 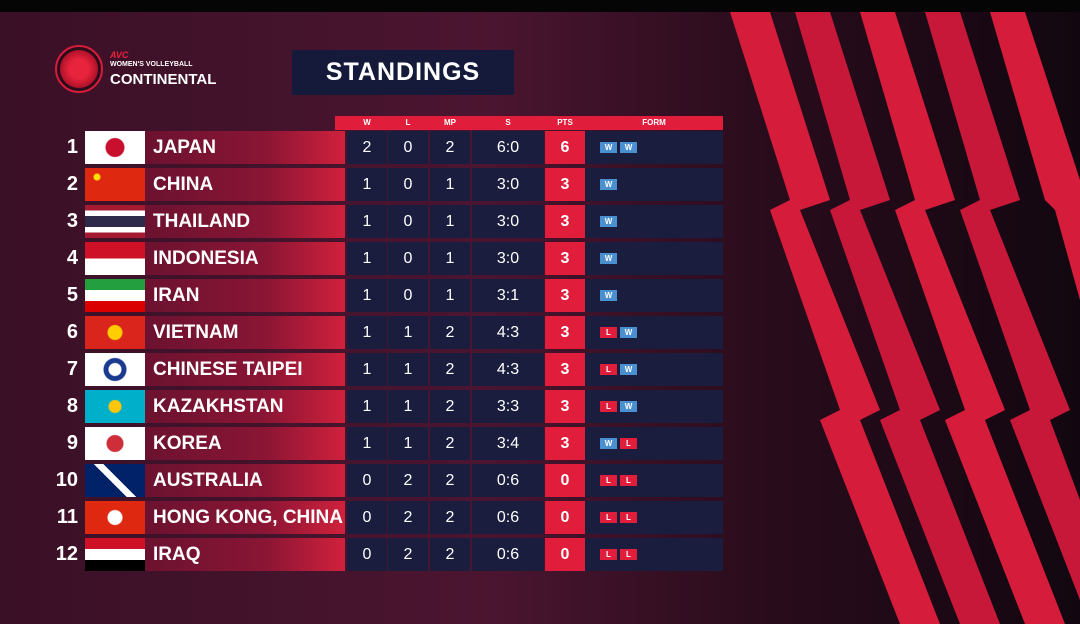 I want to click on cell-s: 3:4, so click(x=508, y=443).